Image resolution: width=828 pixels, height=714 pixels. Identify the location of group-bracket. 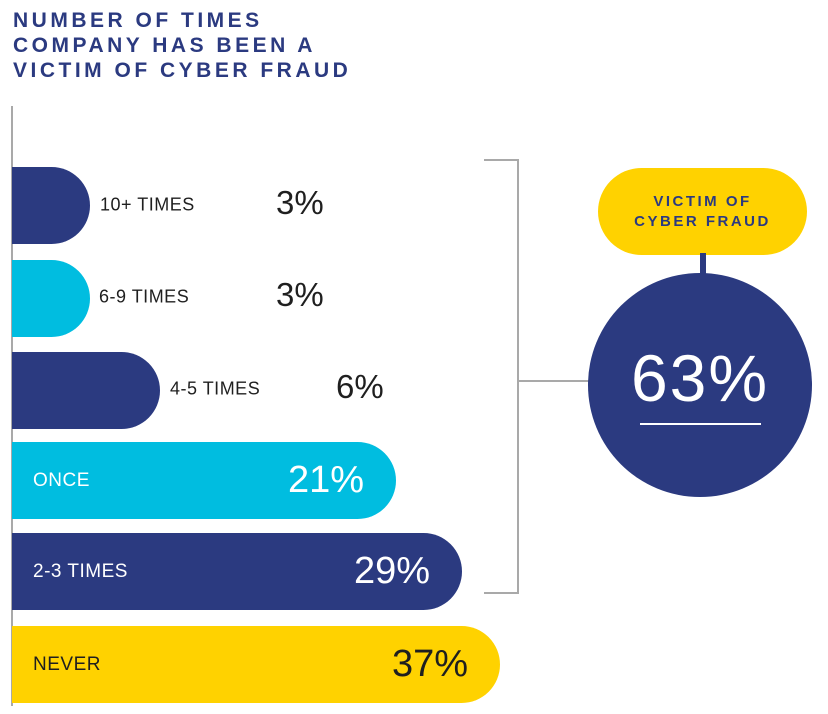
(501, 376).